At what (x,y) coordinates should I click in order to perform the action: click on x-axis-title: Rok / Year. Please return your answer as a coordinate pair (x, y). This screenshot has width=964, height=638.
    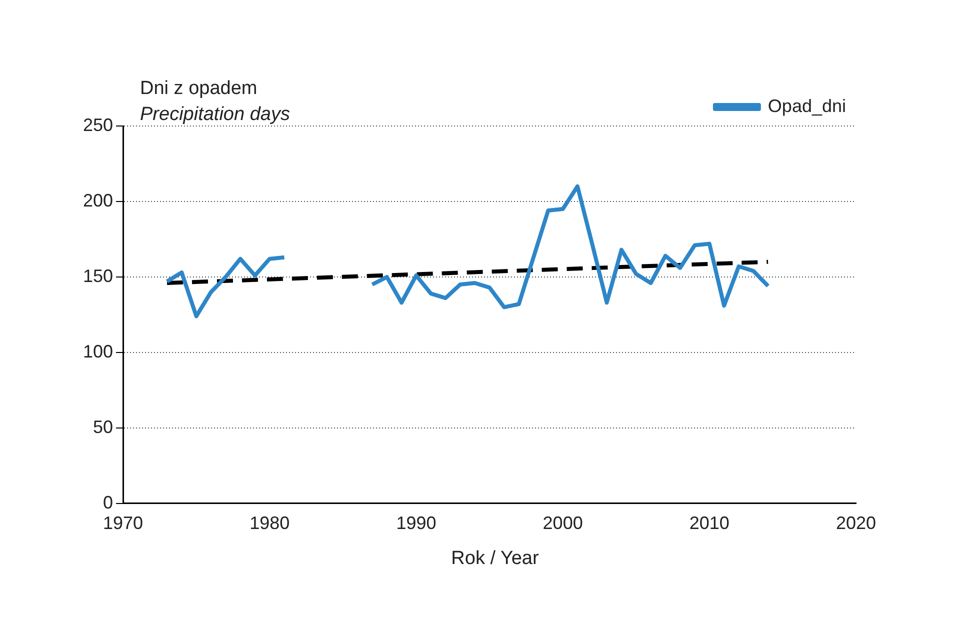
    Looking at the image, I should click on (495, 559).